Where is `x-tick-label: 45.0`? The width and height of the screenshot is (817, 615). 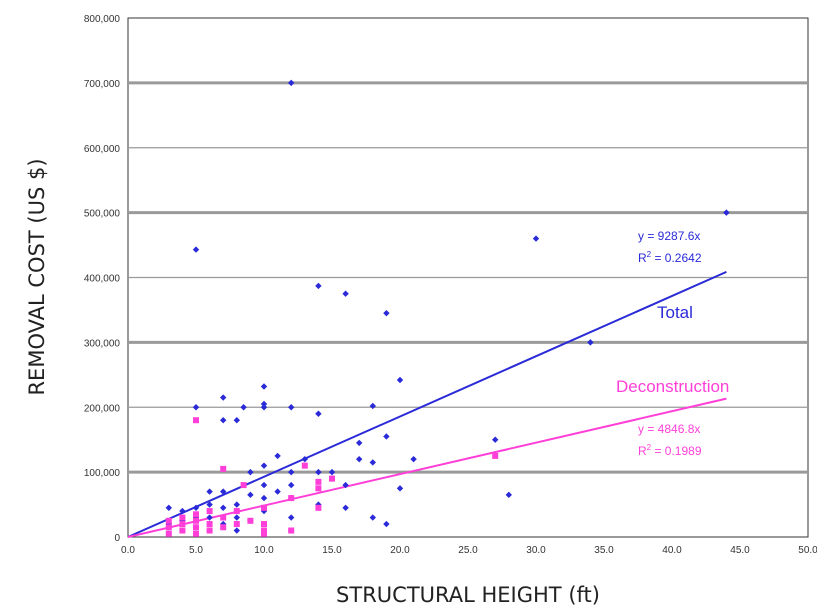 x-tick-label: 45.0 is located at coordinates (740, 550).